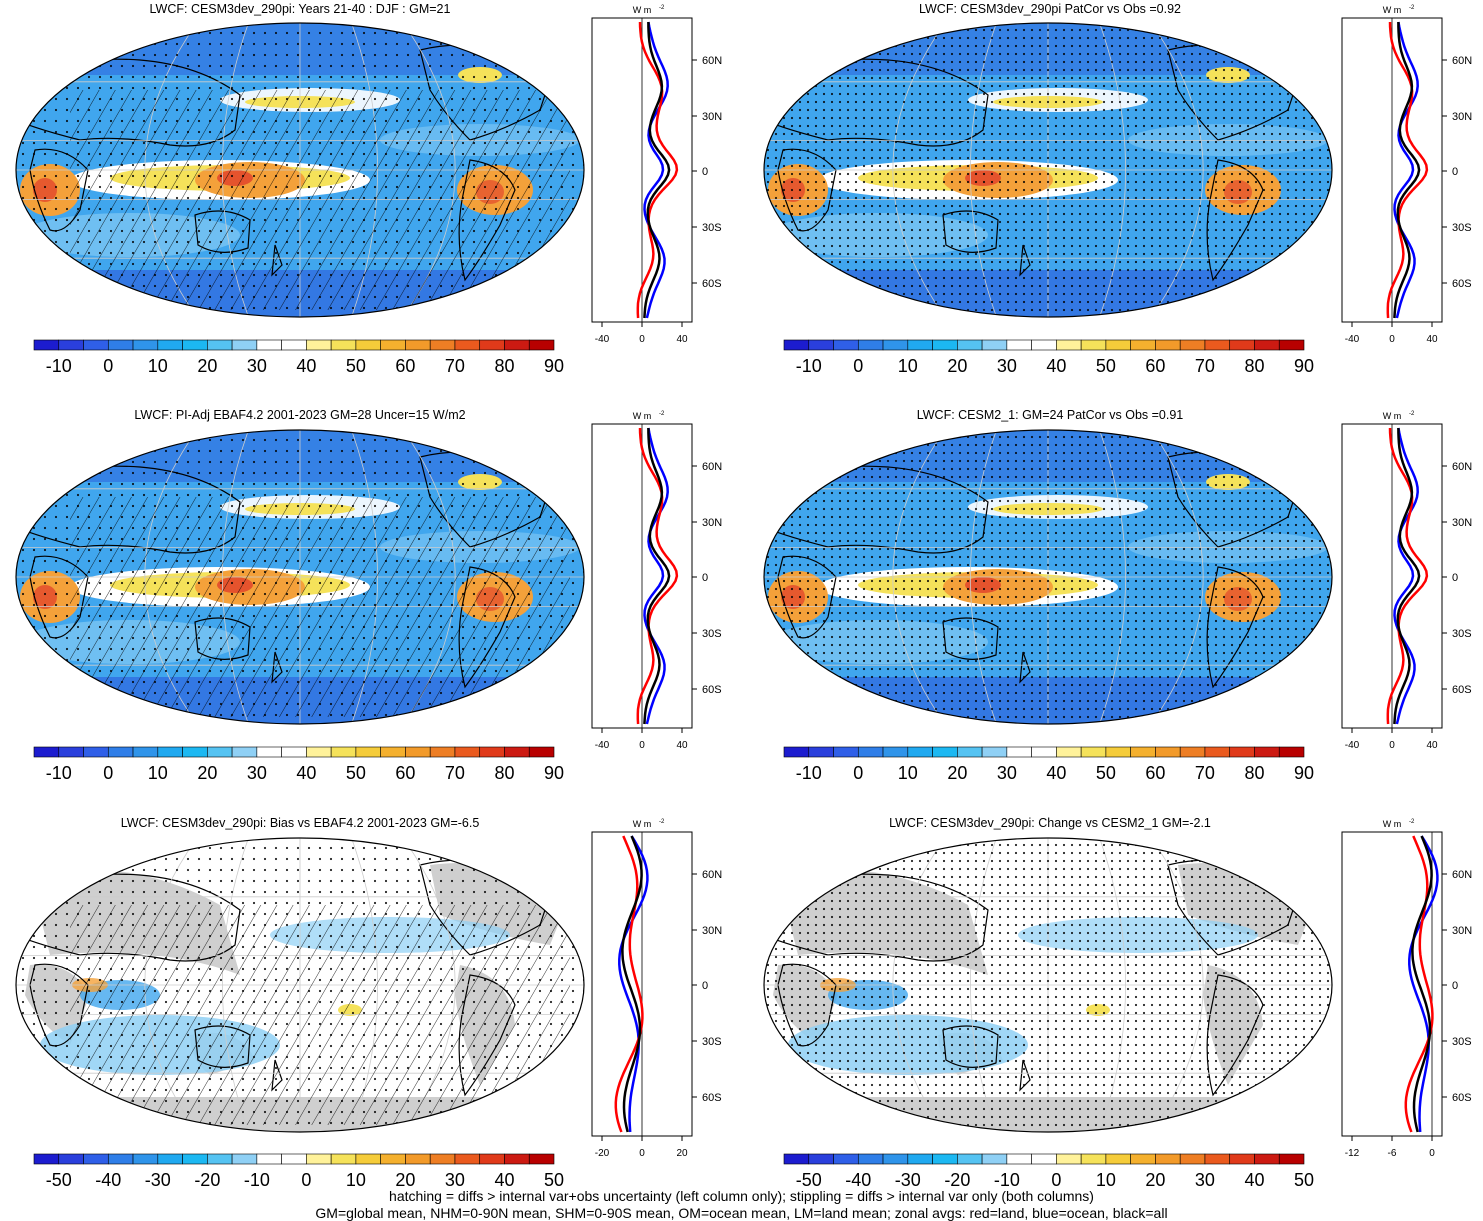 The width and height of the screenshot is (1483, 1221). Describe the element at coordinates (1432, 1153) in the screenshot. I see `profile-x-label-2: 0` at that location.